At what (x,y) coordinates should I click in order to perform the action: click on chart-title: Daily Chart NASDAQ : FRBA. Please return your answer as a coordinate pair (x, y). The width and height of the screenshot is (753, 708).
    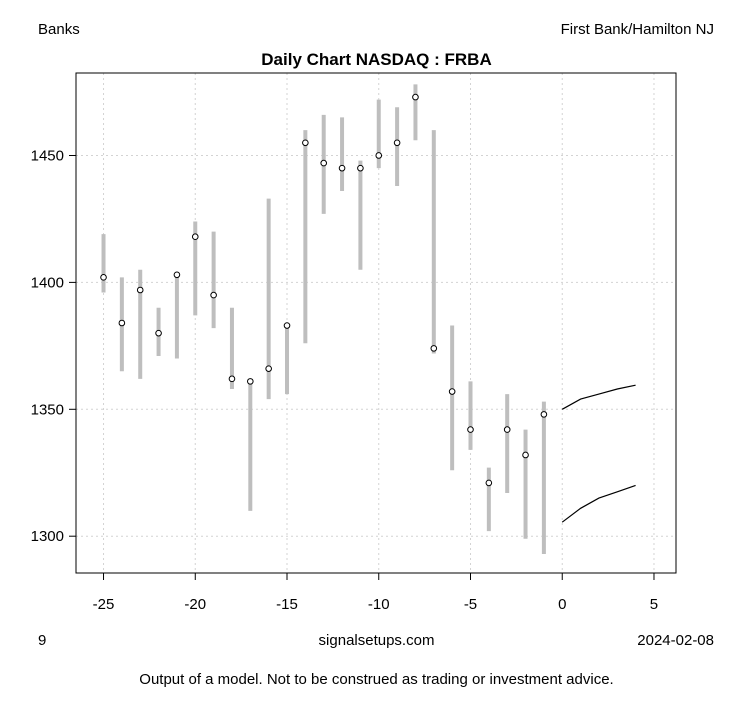
    Looking at the image, I should click on (376, 59).